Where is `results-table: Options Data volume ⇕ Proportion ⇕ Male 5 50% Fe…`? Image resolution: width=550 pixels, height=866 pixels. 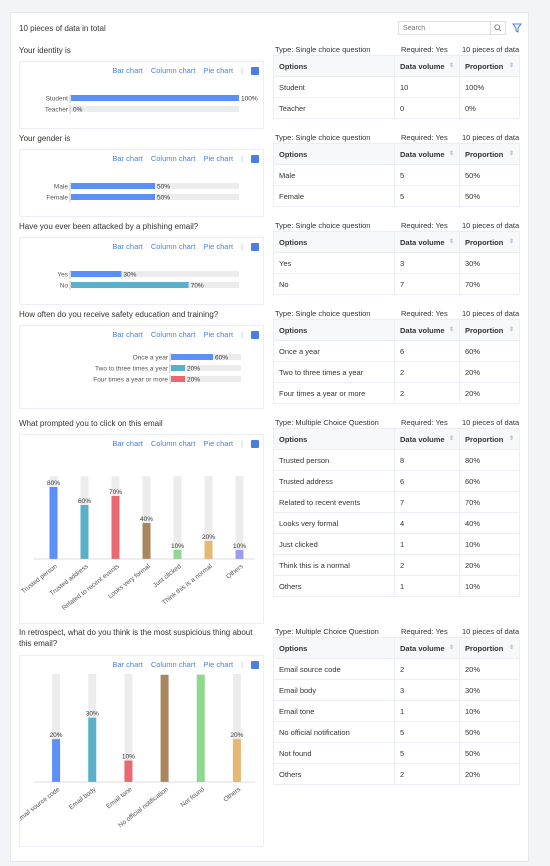 results-table: Options Data volume ⇕ Proportion ⇕ Male 5 50% Fe… is located at coordinates (396, 175).